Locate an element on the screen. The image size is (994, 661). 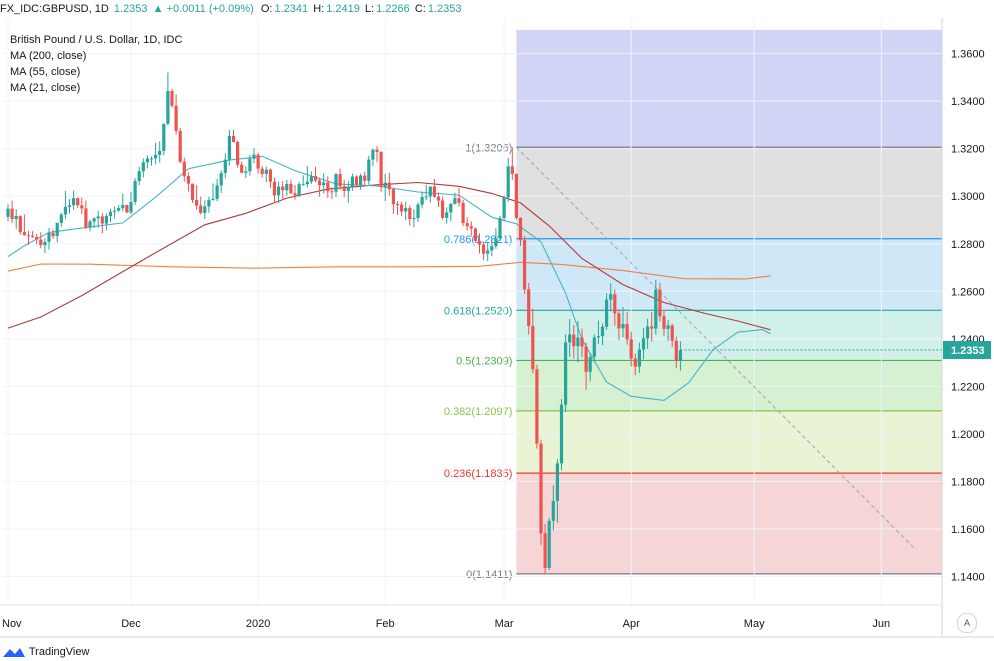
y-tick-1.2200: 1.2200 is located at coordinates (968, 387).